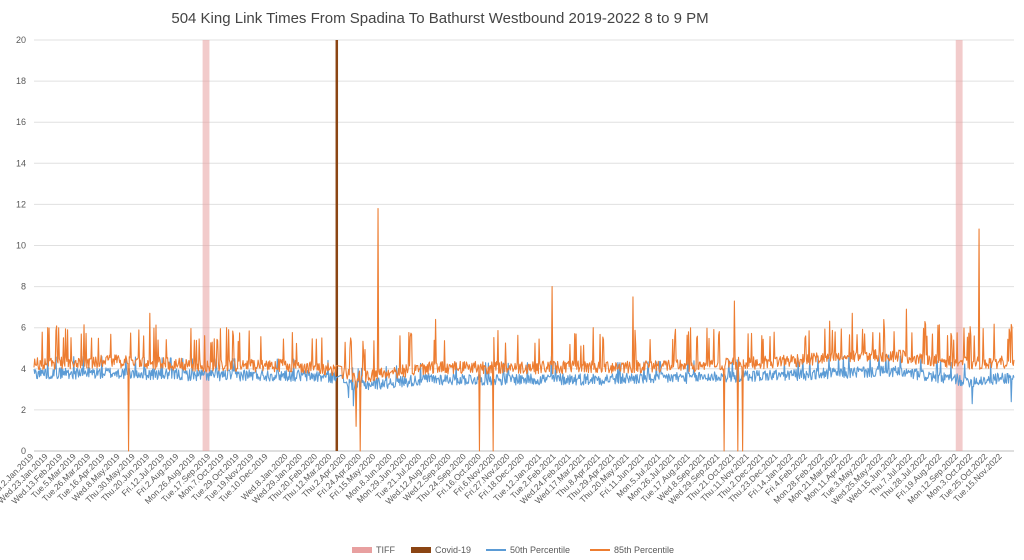 The width and height of the screenshot is (1024, 560). I want to click on y-tick-label: 14, so click(21, 163).